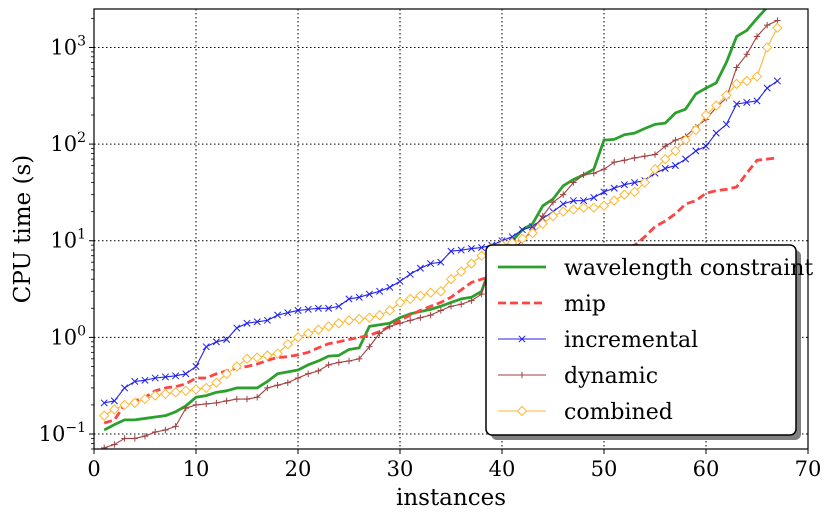 The height and width of the screenshot is (521, 830). What do you see at coordinates (808, 469) in the screenshot?
I see `x-tick-label: 70` at bounding box center [808, 469].